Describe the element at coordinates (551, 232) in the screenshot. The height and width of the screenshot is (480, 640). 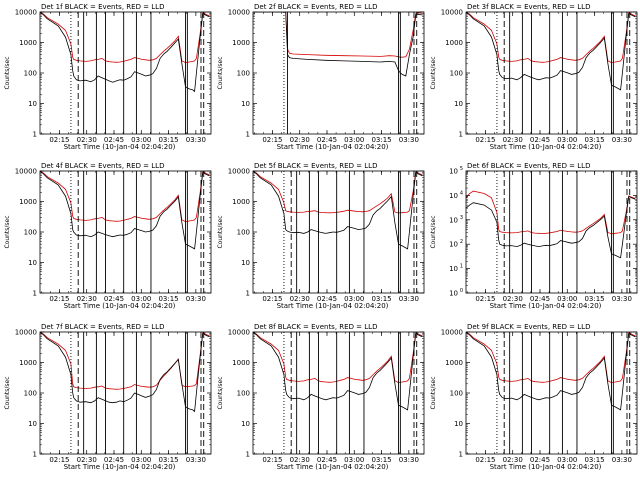
I see `plot-frame` at that location.